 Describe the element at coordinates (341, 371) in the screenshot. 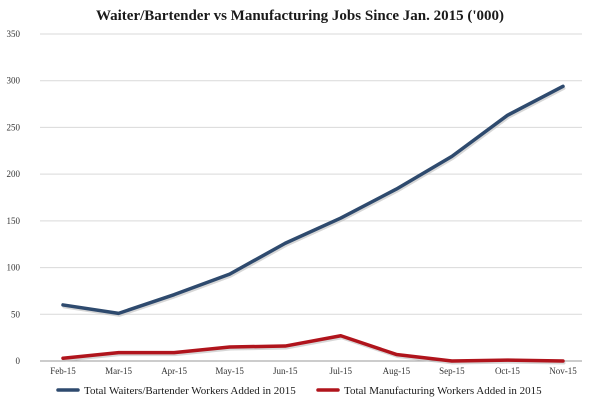

I see `x-tick-label: Jul-15` at that location.